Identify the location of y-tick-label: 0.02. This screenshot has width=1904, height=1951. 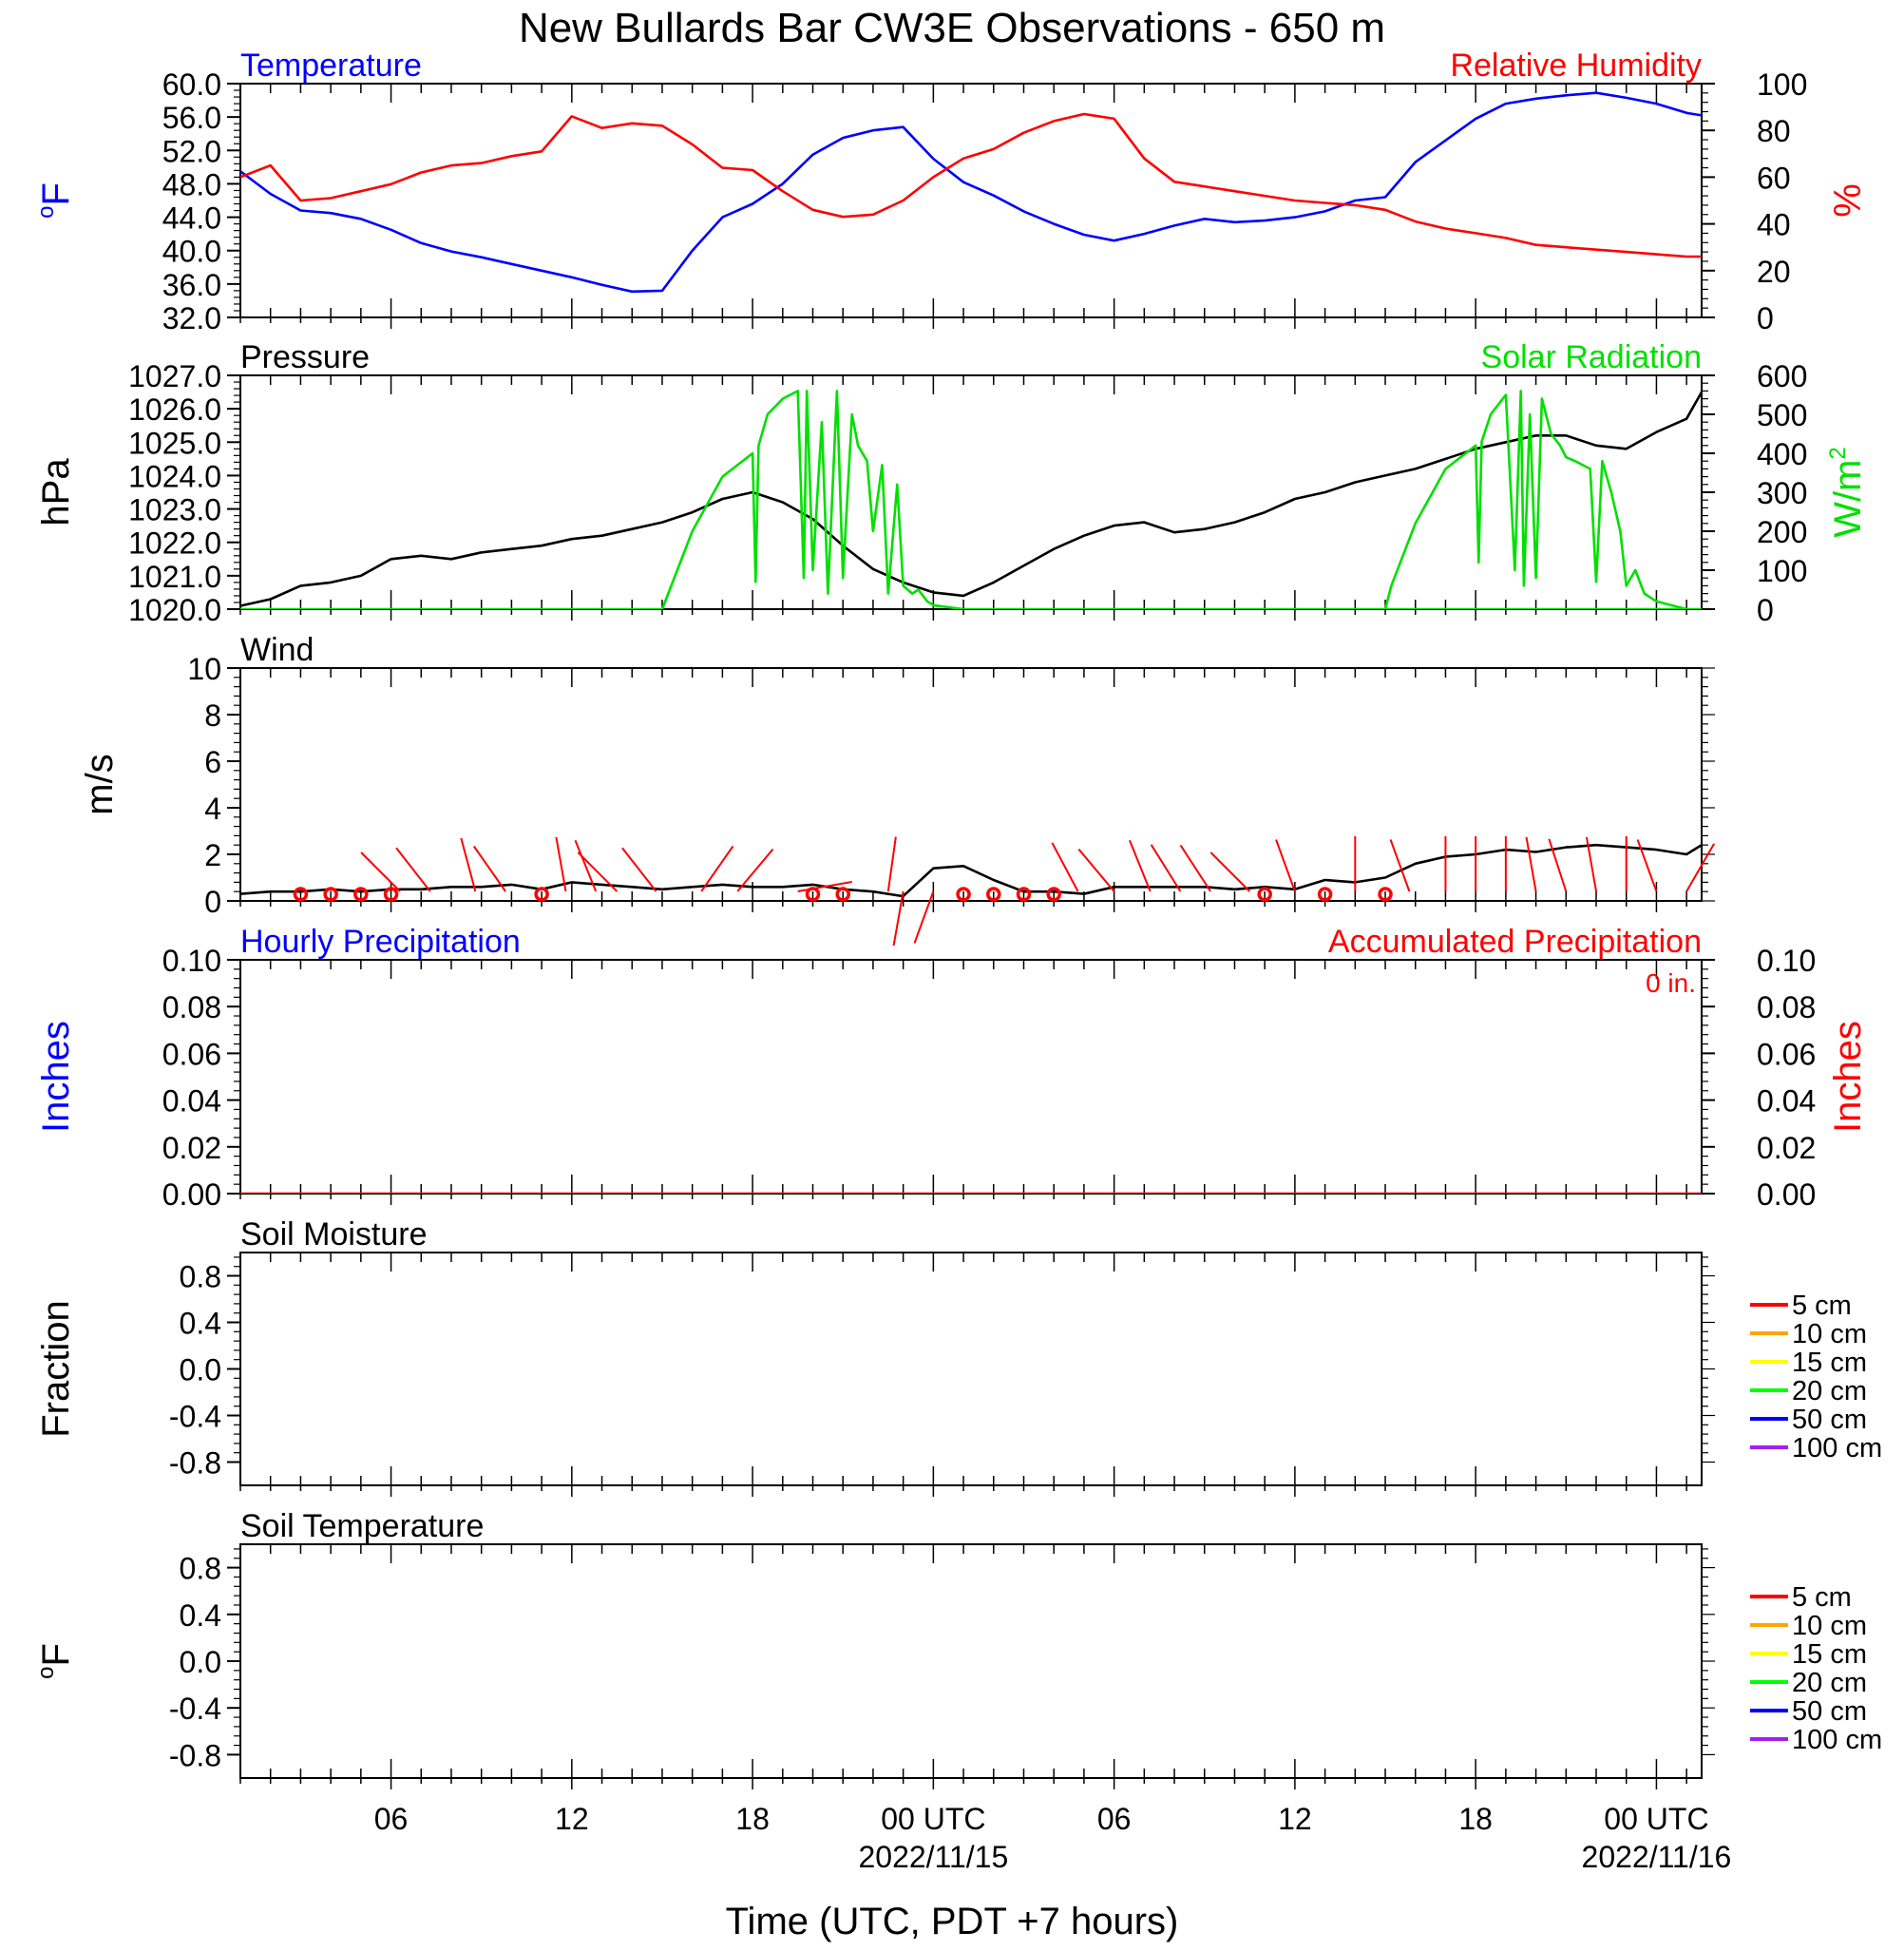
(191, 1148).